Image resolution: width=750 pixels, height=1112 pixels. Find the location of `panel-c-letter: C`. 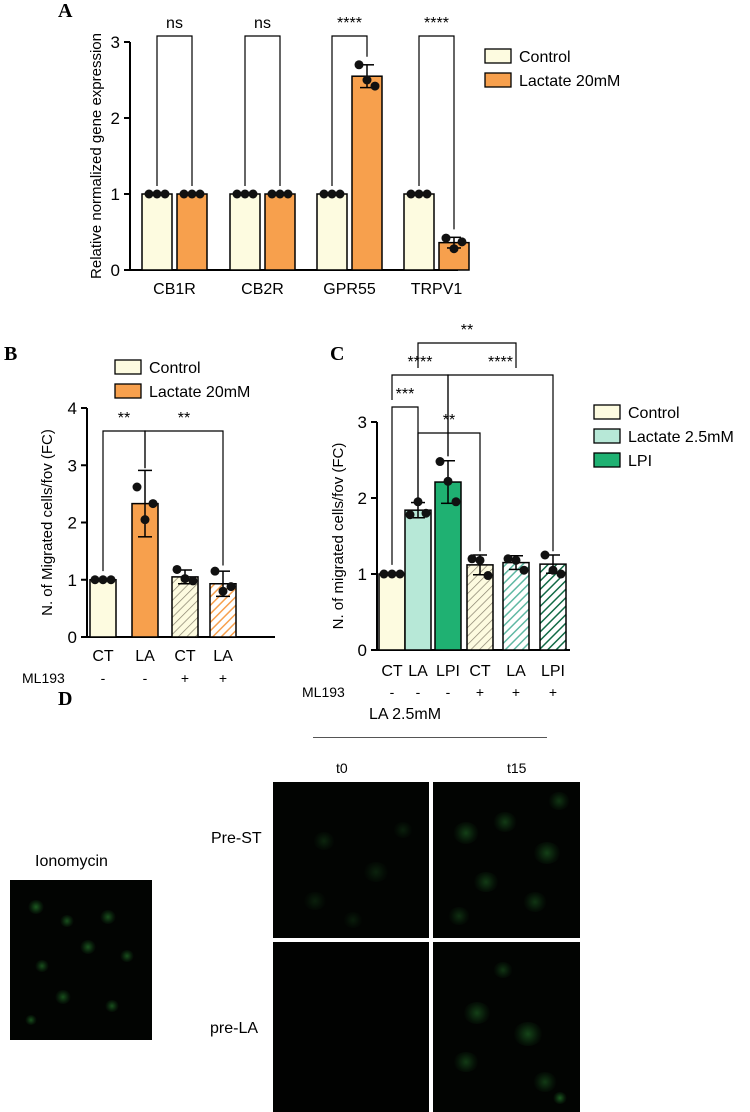

panel-c-letter: C is located at coordinates (337, 354).